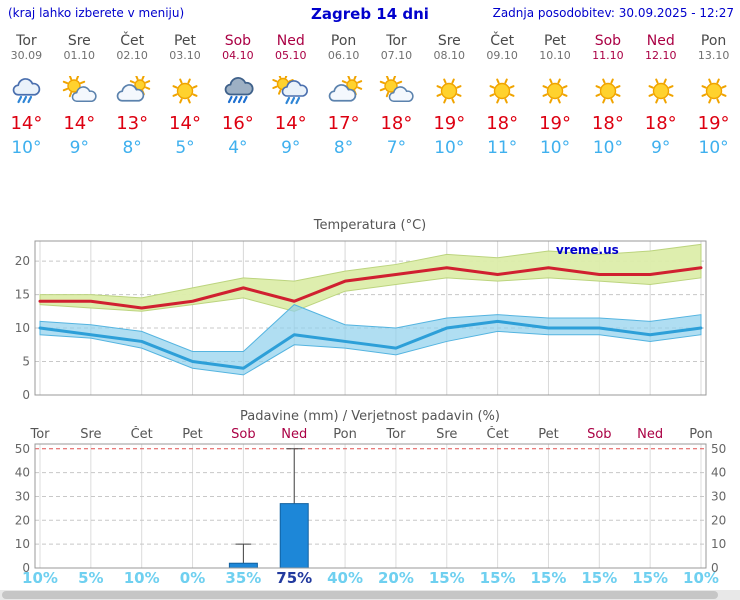 Image resolution: width=740 pixels, height=600 pixels. Describe the element at coordinates (132, 55) in the screenshot. I see `day-date: 02.10` at that location.